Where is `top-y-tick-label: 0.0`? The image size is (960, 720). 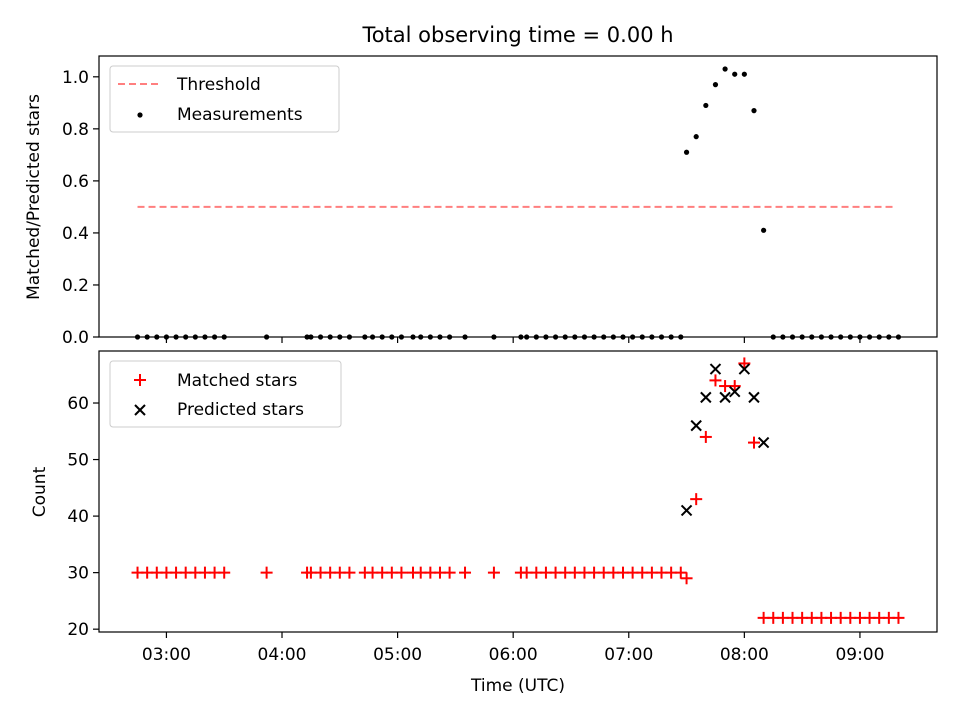 top-y-tick-label: 0.0 is located at coordinates (75, 338).